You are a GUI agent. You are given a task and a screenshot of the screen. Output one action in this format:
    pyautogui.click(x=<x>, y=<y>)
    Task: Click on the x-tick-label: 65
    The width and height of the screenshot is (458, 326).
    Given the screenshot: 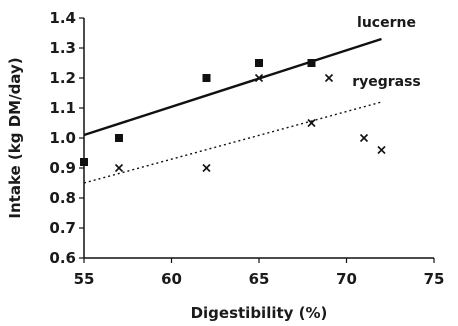 What is the action you would take?
    pyautogui.click(x=259, y=279)
    